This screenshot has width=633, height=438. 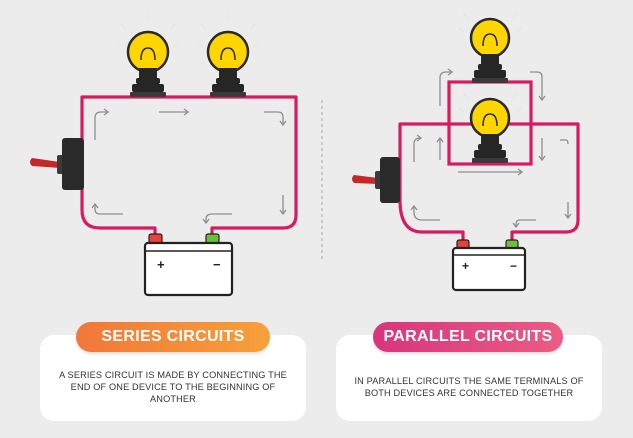 I want to click on series-title-badge: SERIES CIRCUITS, so click(x=173, y=337).